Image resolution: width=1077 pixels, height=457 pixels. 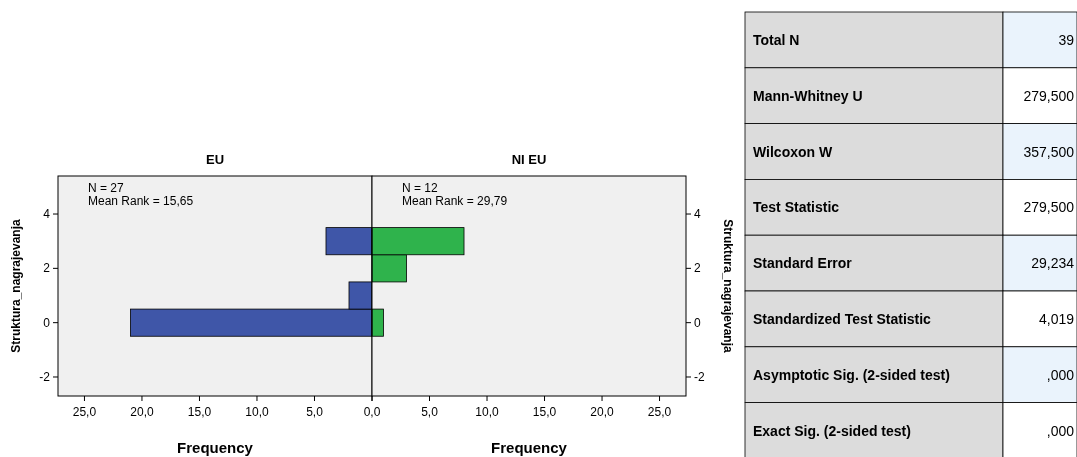 What do you see at coordinates (1066, 39) in the screenshot?
I see `text: 39` at bounding box center [1066, 39].